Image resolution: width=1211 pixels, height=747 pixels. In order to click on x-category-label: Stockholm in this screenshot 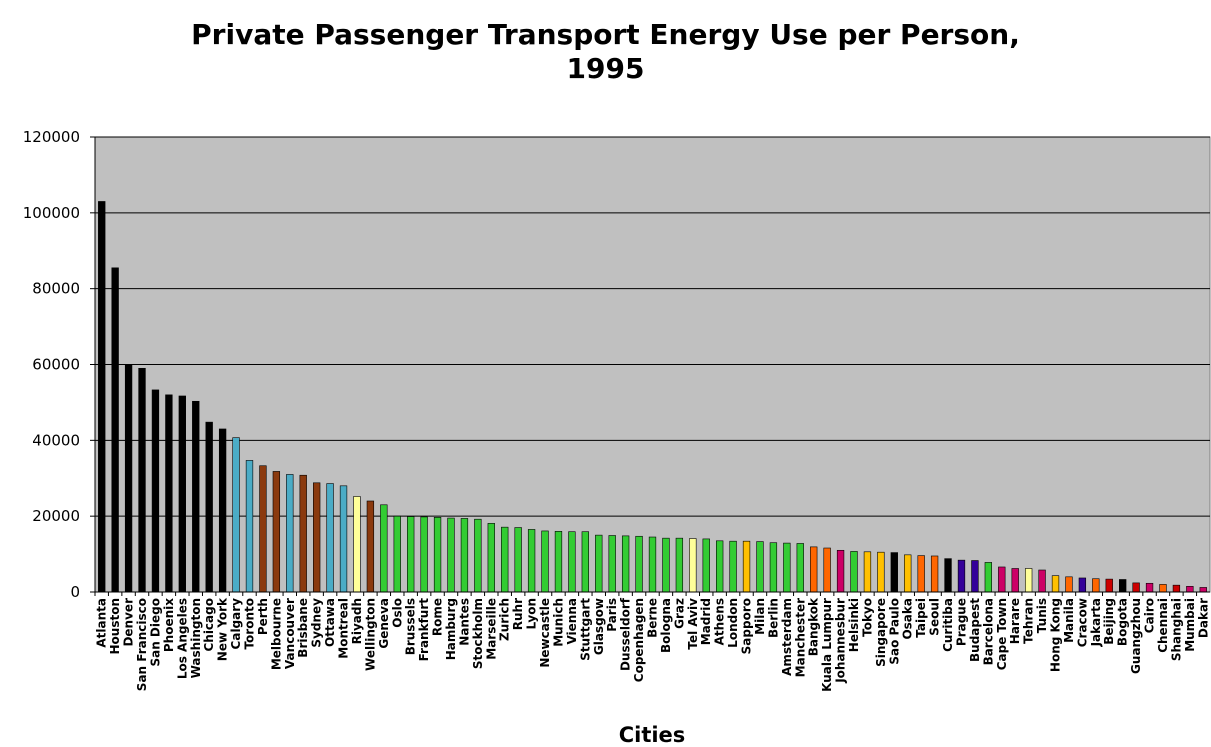, I will do `click(478, 633)`.